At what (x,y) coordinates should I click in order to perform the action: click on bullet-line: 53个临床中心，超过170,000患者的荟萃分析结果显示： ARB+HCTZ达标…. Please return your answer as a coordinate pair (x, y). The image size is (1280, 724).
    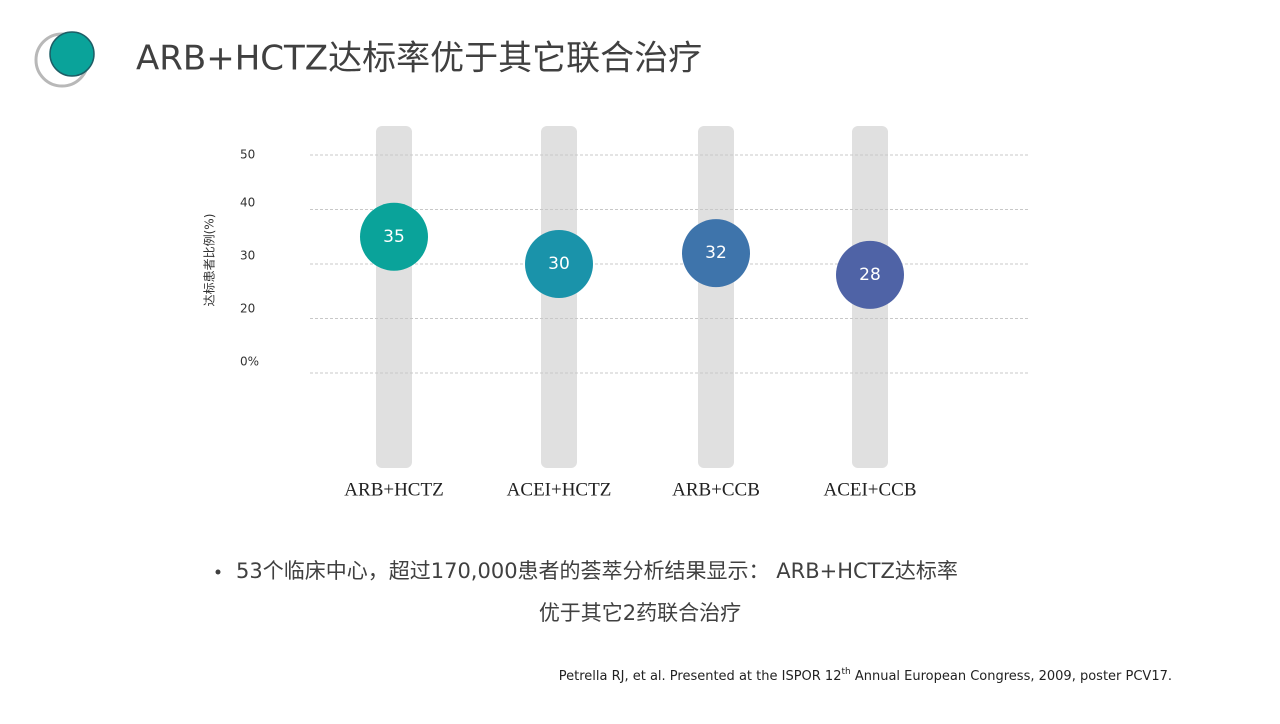
    Looking at the image, I should click on (597, 571).